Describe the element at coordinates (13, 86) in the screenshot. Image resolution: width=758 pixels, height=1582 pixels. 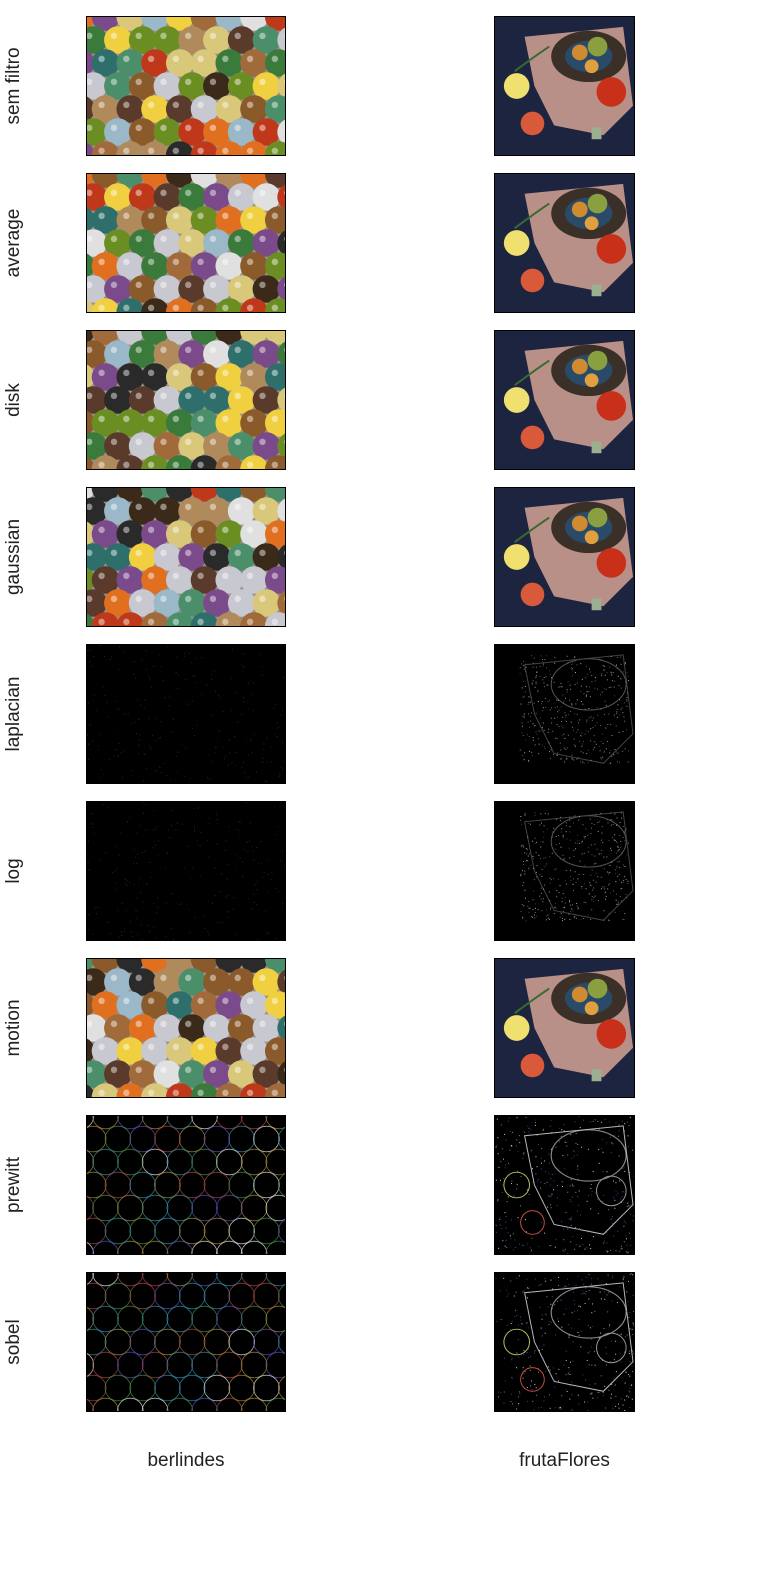
I see `row-label-text: sem filtro` at that location.